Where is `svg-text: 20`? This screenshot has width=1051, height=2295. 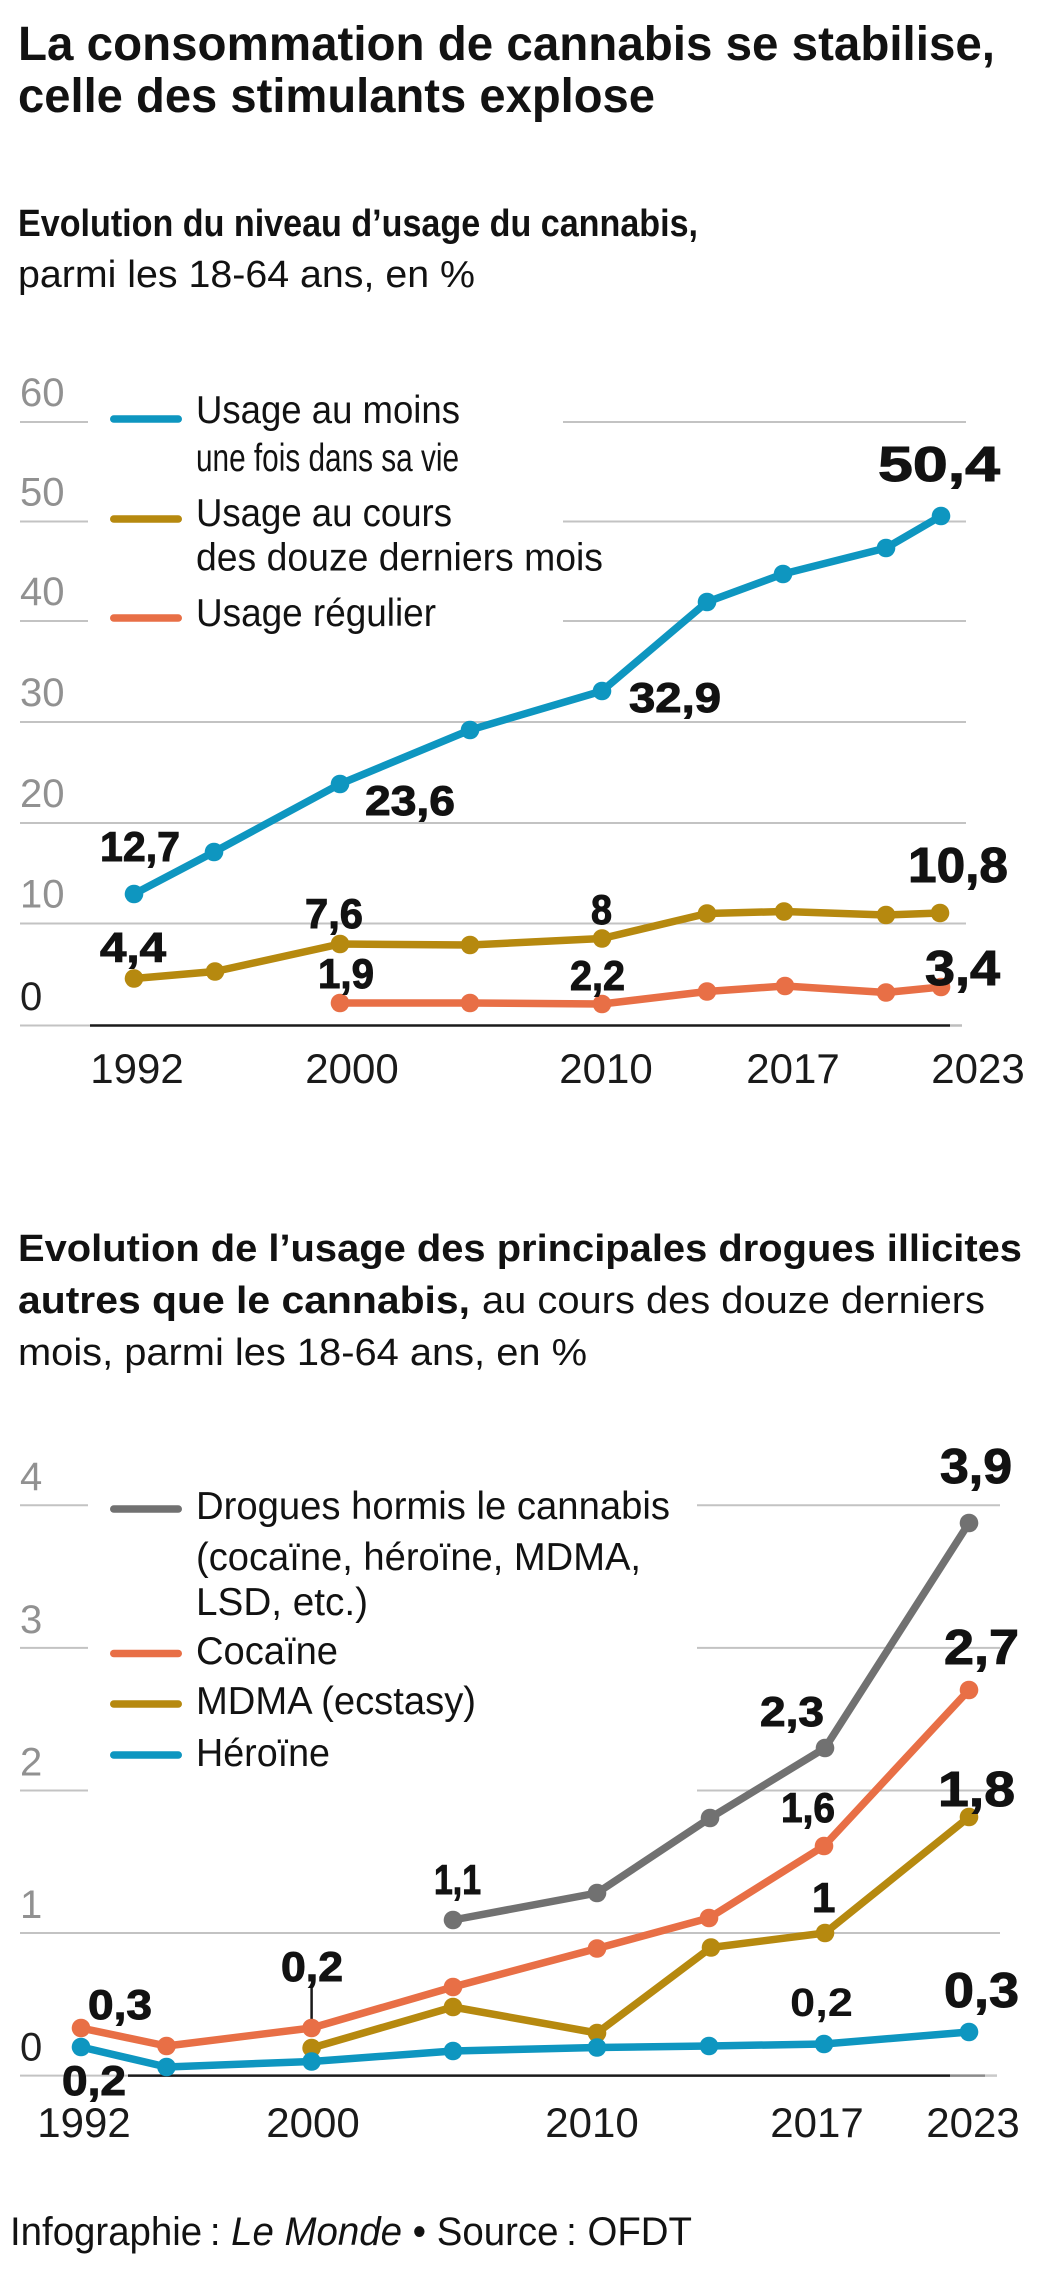 svg-text: 20 is located at coordinates (42, 794).